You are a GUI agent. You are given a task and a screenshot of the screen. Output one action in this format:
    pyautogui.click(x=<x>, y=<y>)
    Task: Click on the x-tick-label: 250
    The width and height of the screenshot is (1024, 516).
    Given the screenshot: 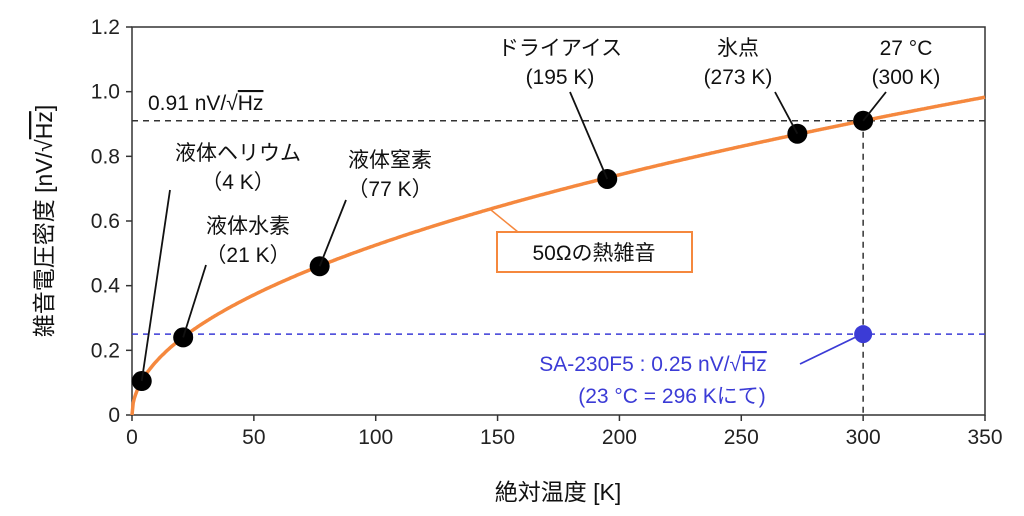 What is the action you would take?
    pyautogui.click(x=741, y=437)
    